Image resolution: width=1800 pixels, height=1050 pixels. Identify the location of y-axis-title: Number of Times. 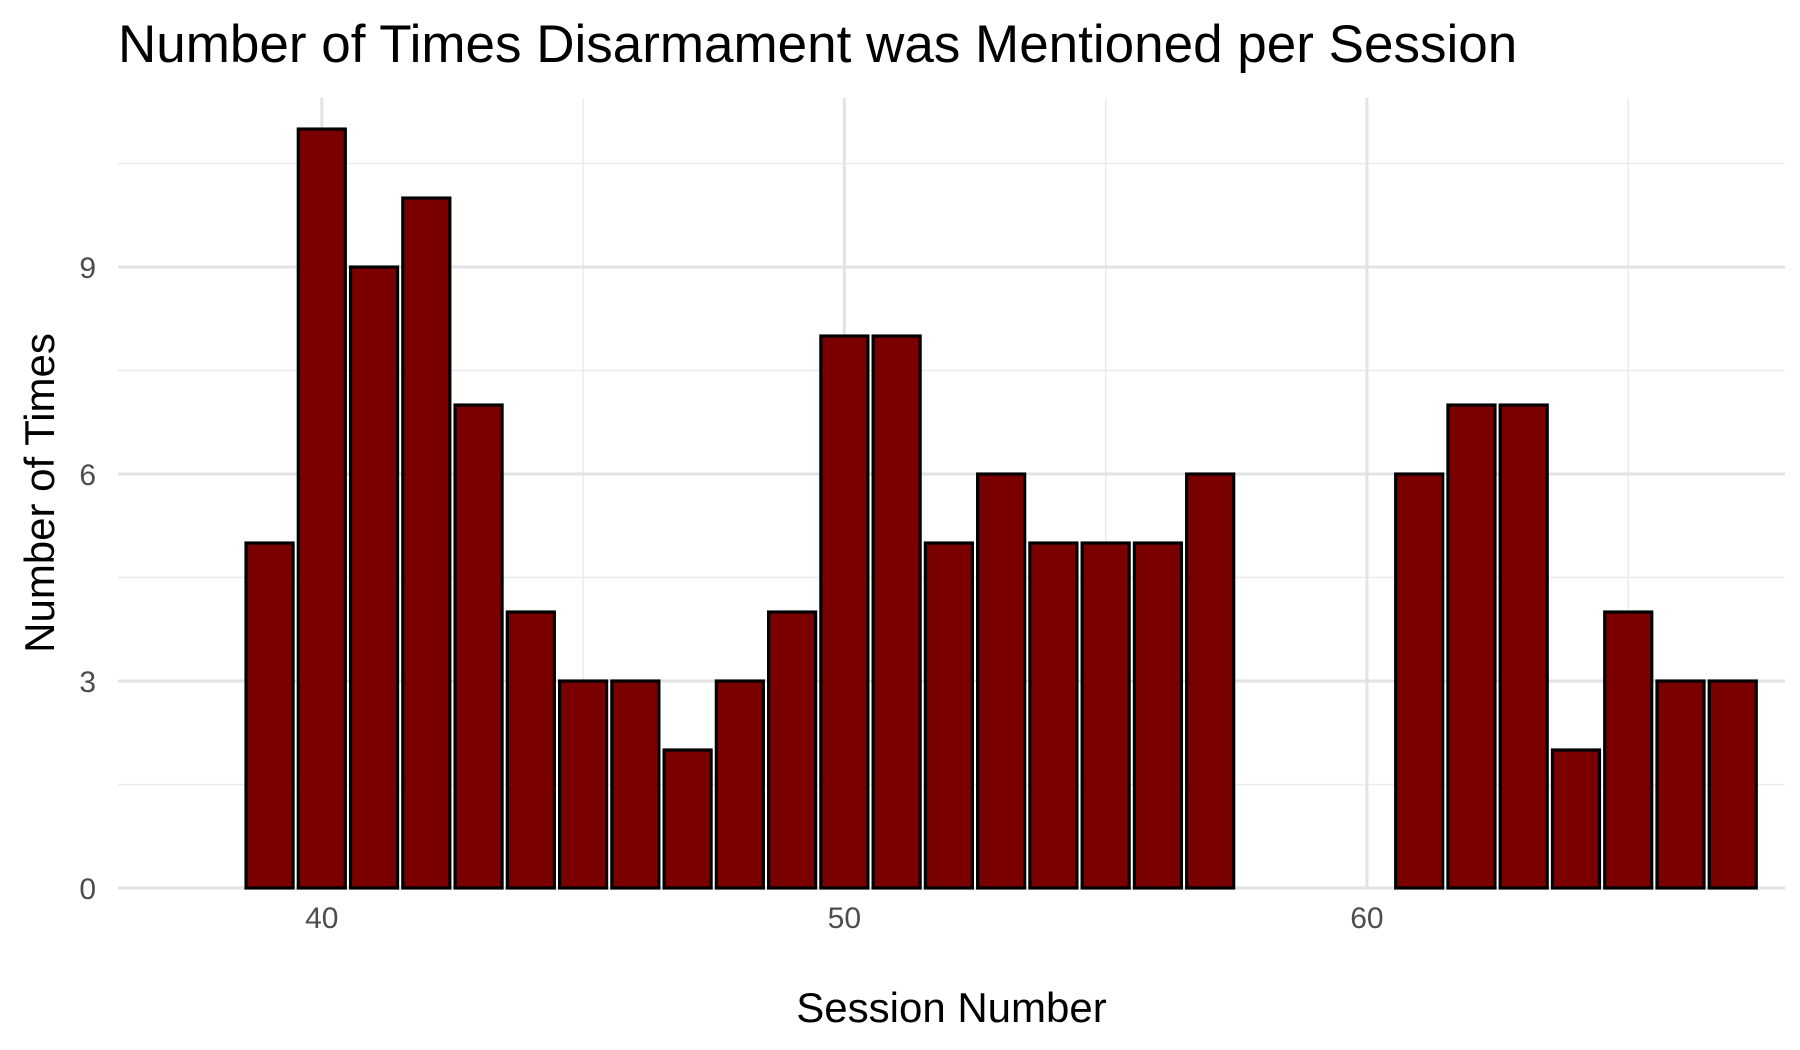
(39, 493).